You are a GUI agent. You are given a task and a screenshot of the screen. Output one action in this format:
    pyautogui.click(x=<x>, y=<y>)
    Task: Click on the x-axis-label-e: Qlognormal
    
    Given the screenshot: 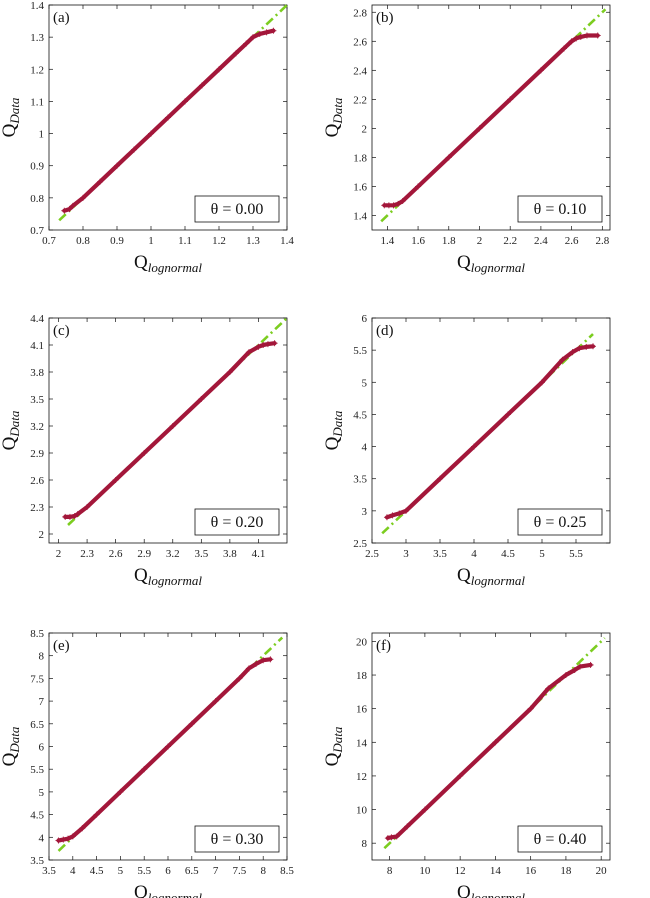 What is the action you would take?
    pyautogui.click(x=168, y=890)
    